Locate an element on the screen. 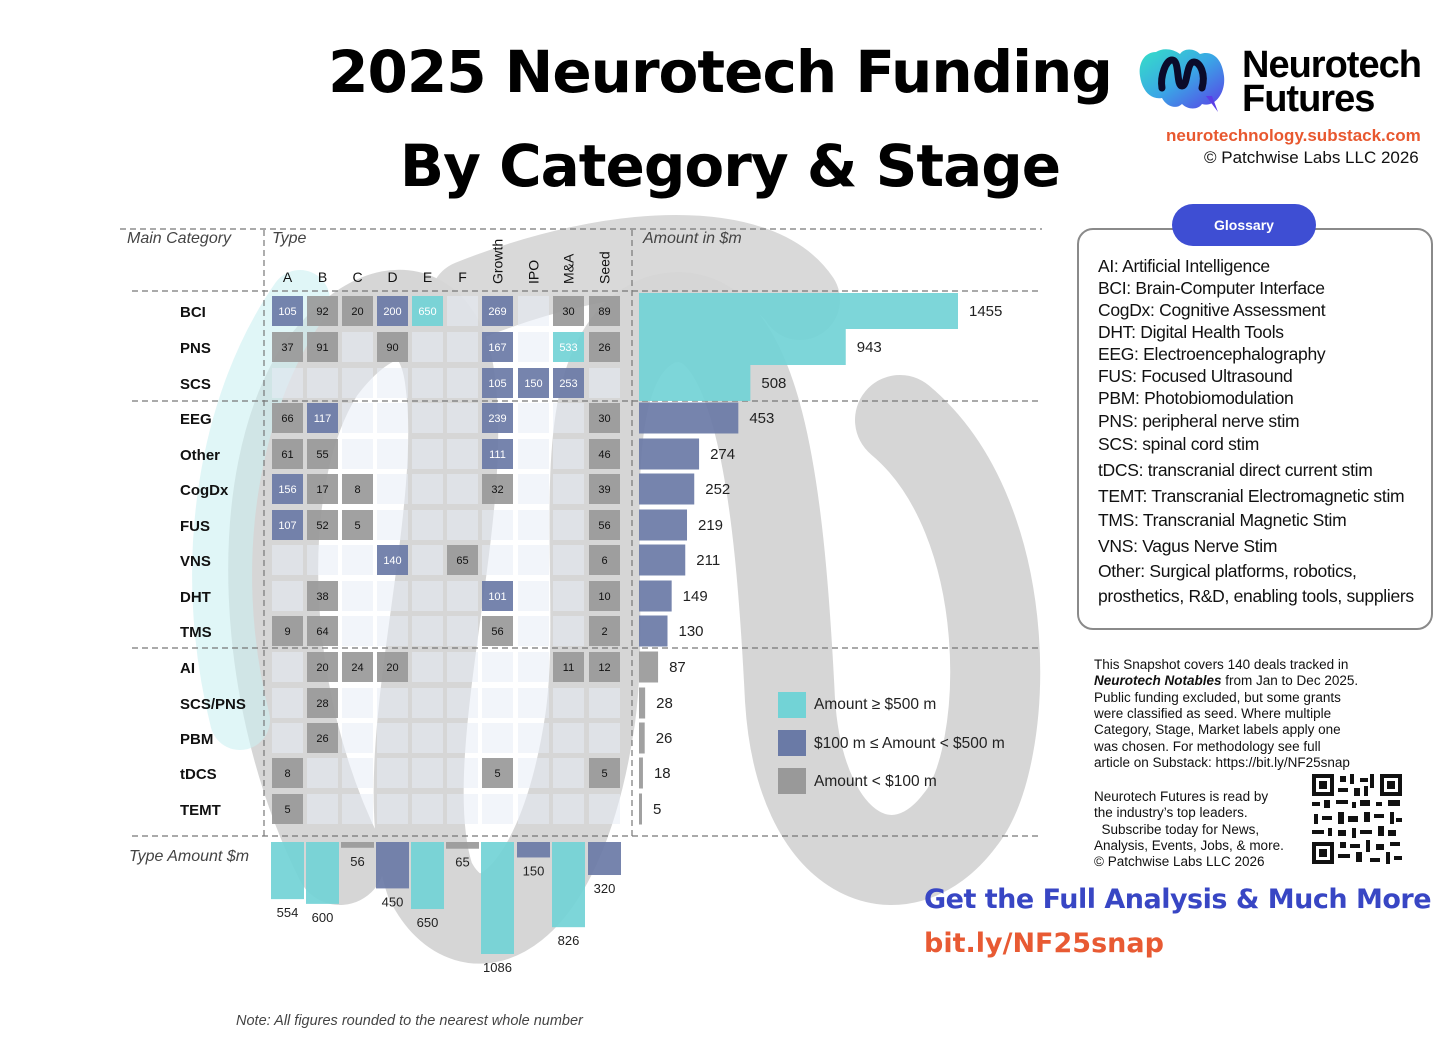 This screenshot has height=1048, width=1456. heatmap-cell-value: 37 is located at coordinates (287, 348).